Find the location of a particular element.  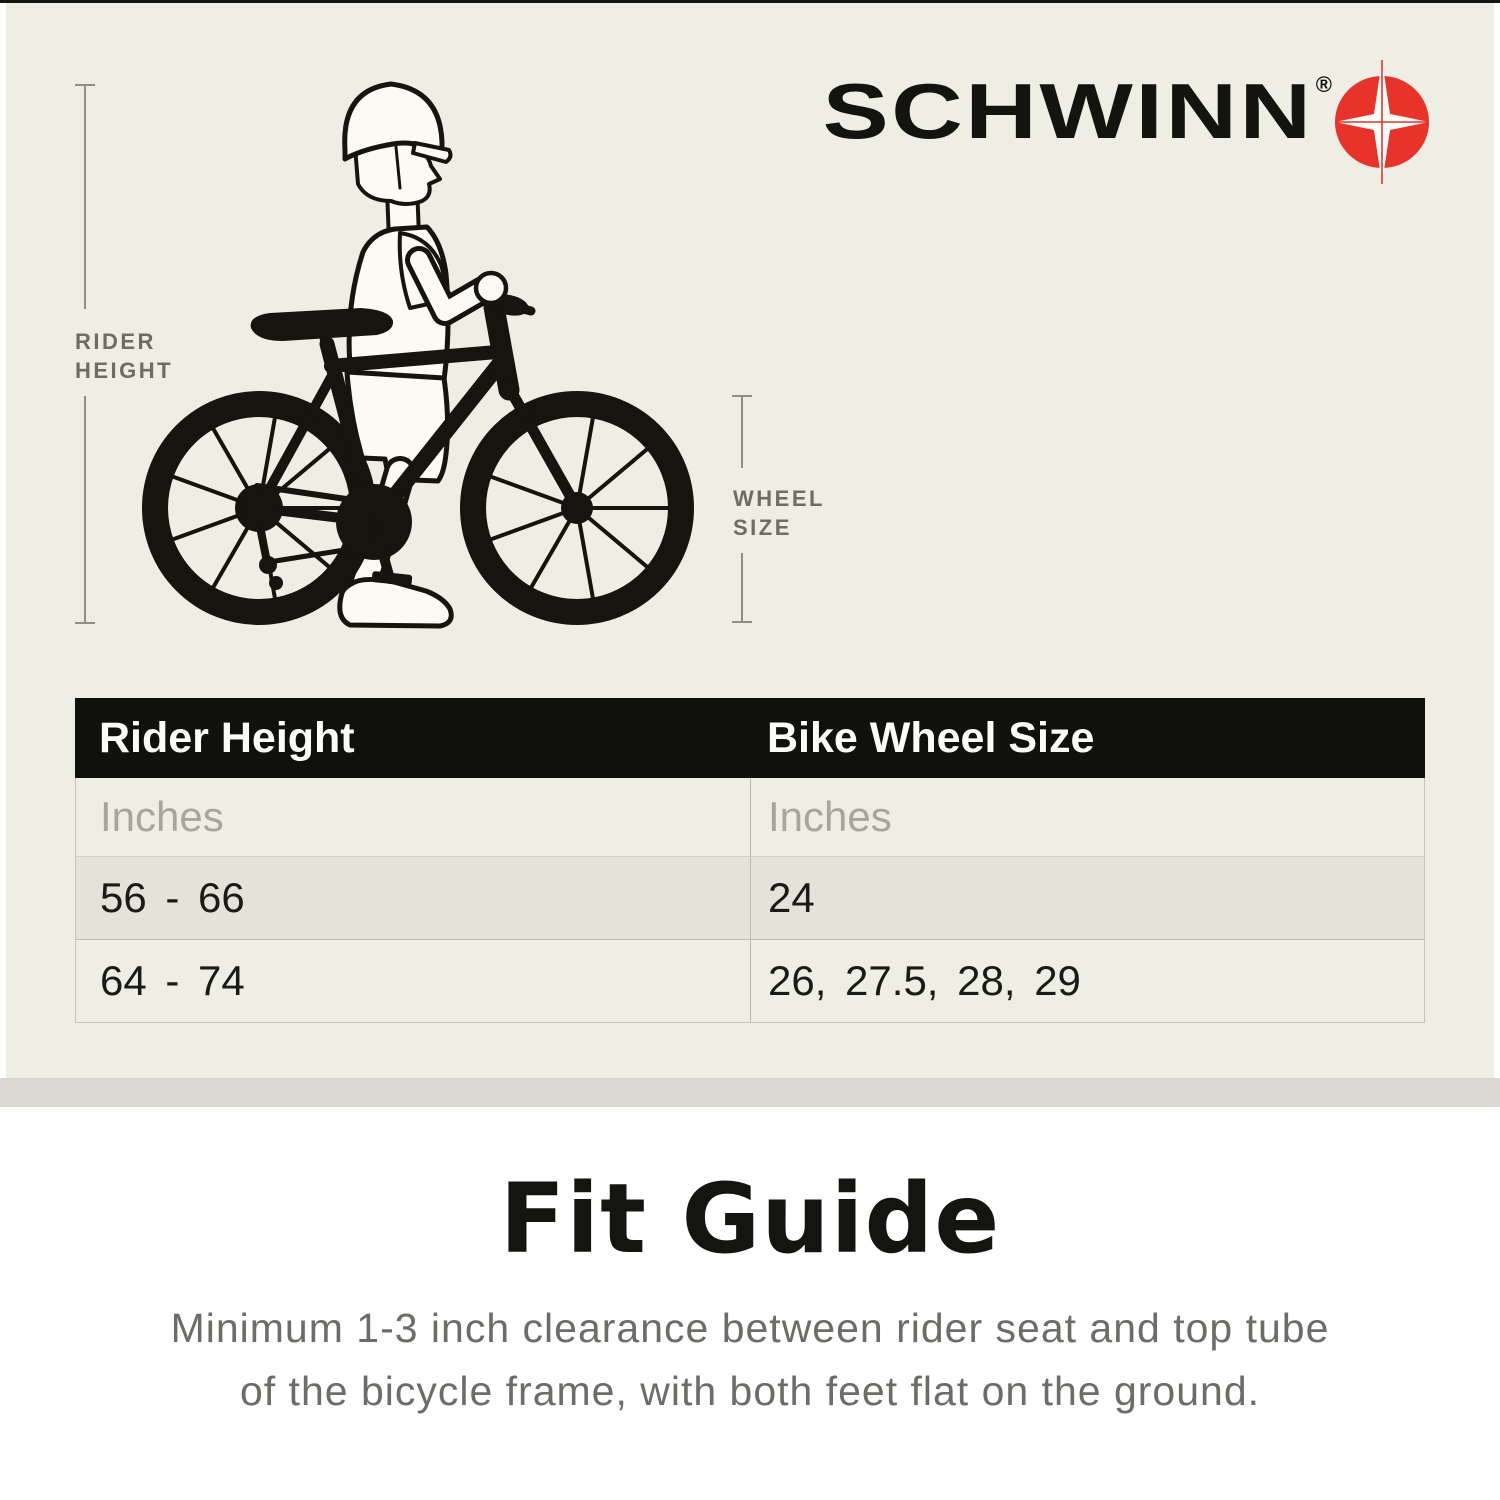

unit-cell-wheel-size: Inches is located at coordinates (1087, 817).